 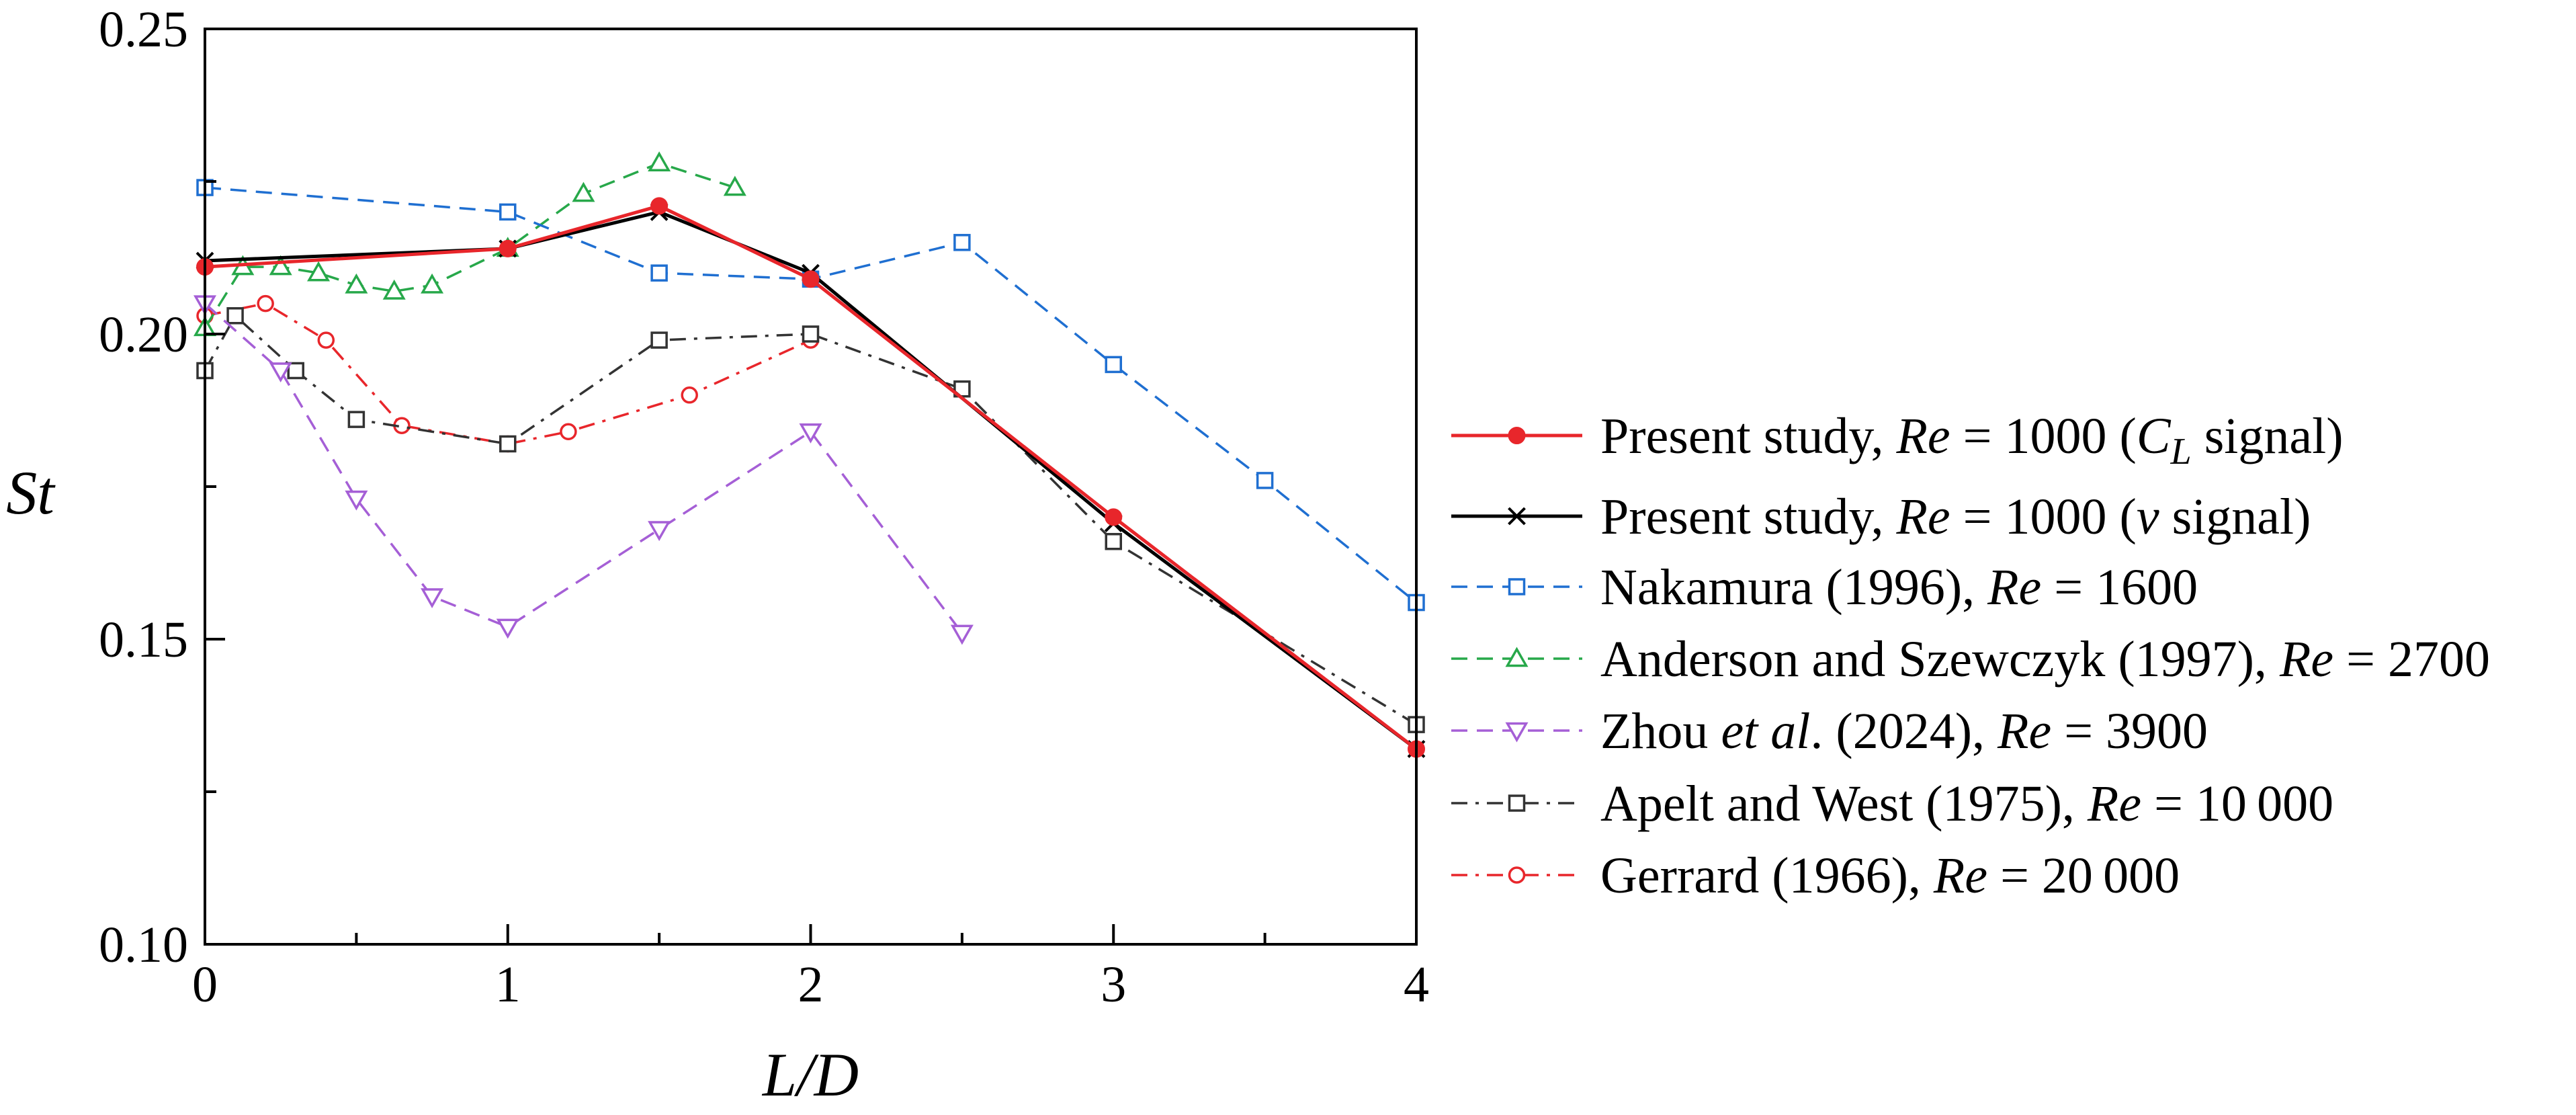 I want to click on x-tick-label: 1, so click(x=508, y=984).